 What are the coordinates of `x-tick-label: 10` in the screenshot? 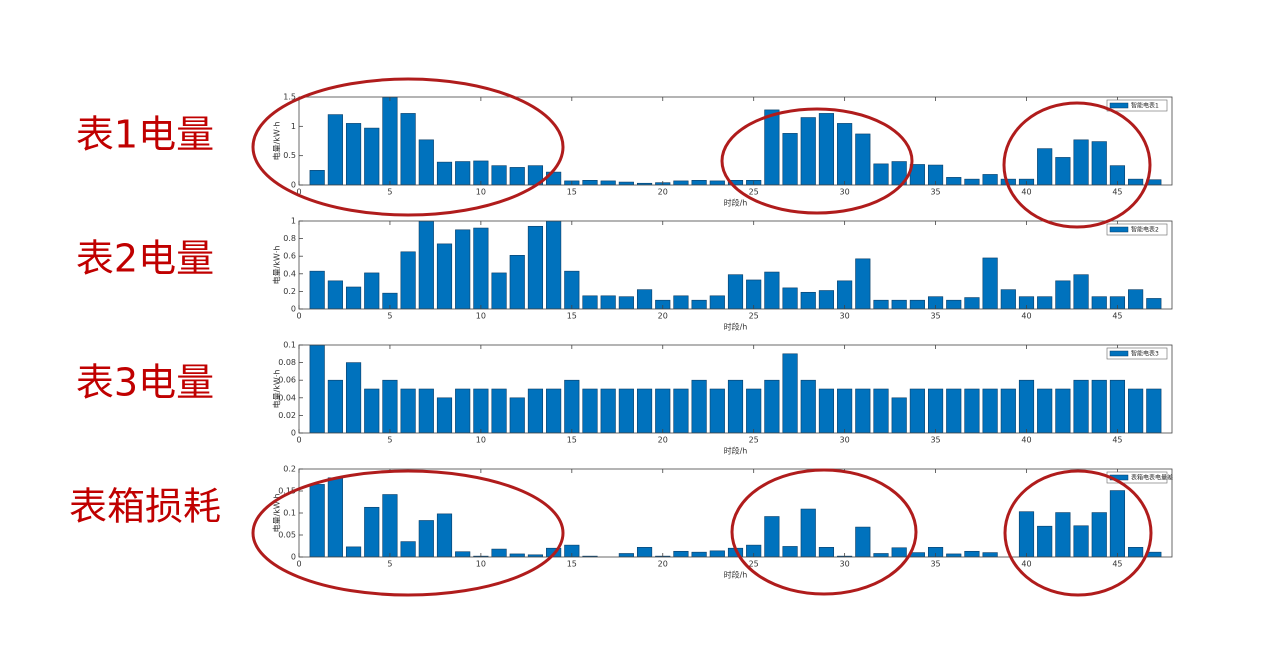 It's located at (481, 564).